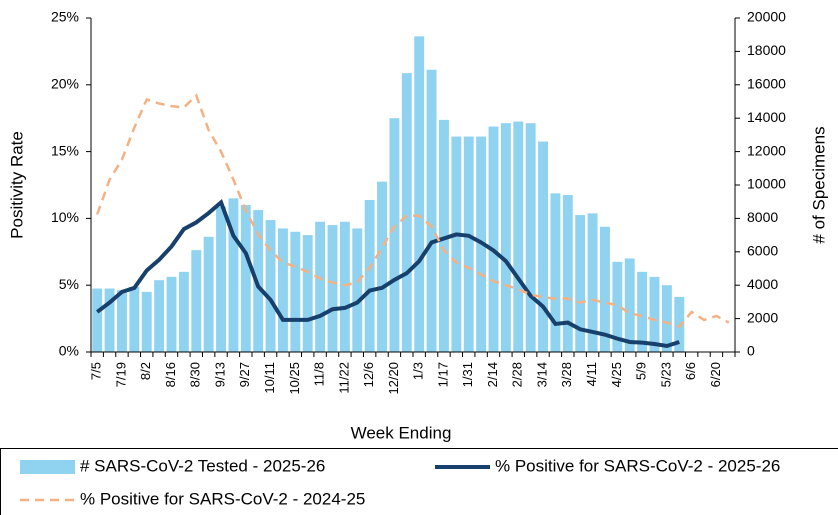 The image size is (838, 515). Describe the element at coordinates (766, 84) in the screenshot. I see `y2-tick-label: 16000` at that location.